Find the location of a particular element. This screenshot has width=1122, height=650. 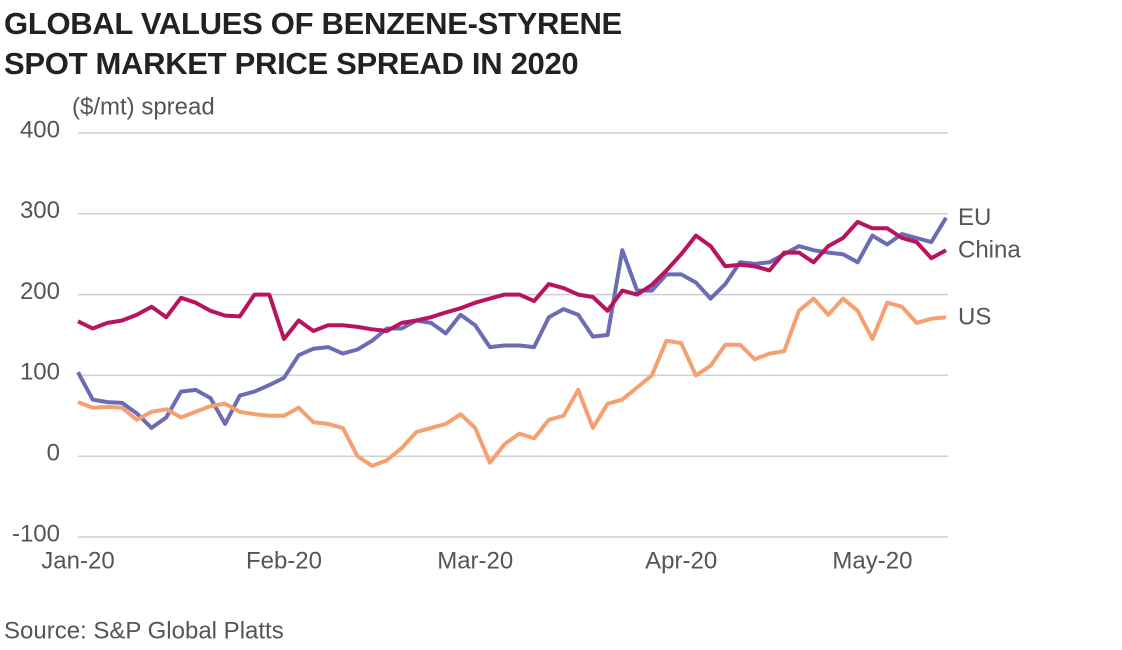

legend-label: US is located at coordinates (974, 317).